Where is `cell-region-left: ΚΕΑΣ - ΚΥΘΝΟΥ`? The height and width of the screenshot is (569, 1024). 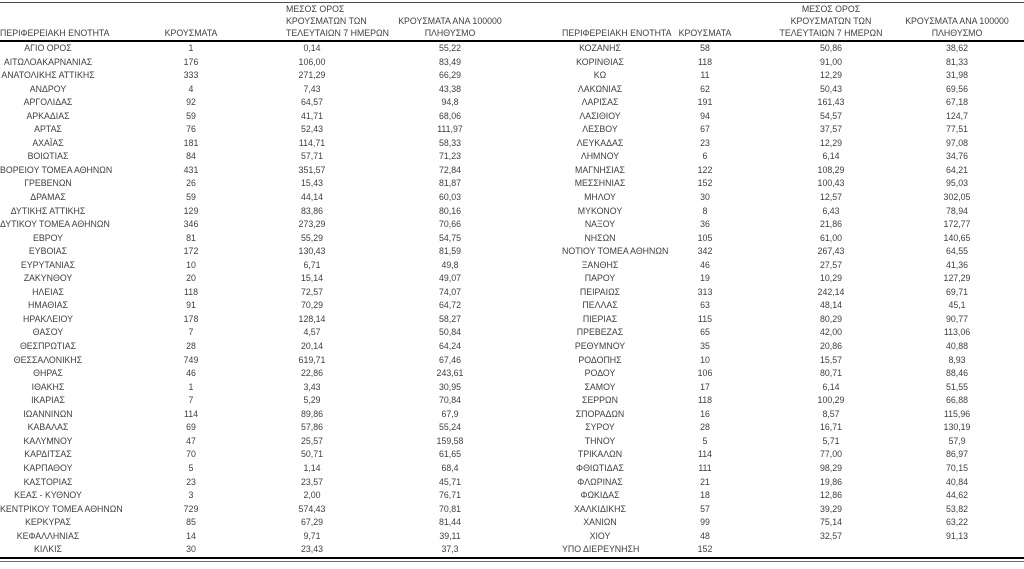
cell-region-left: ΚΕΑΣ - ΚΥΘΝΟΥ is located at coordinates (48, 495).